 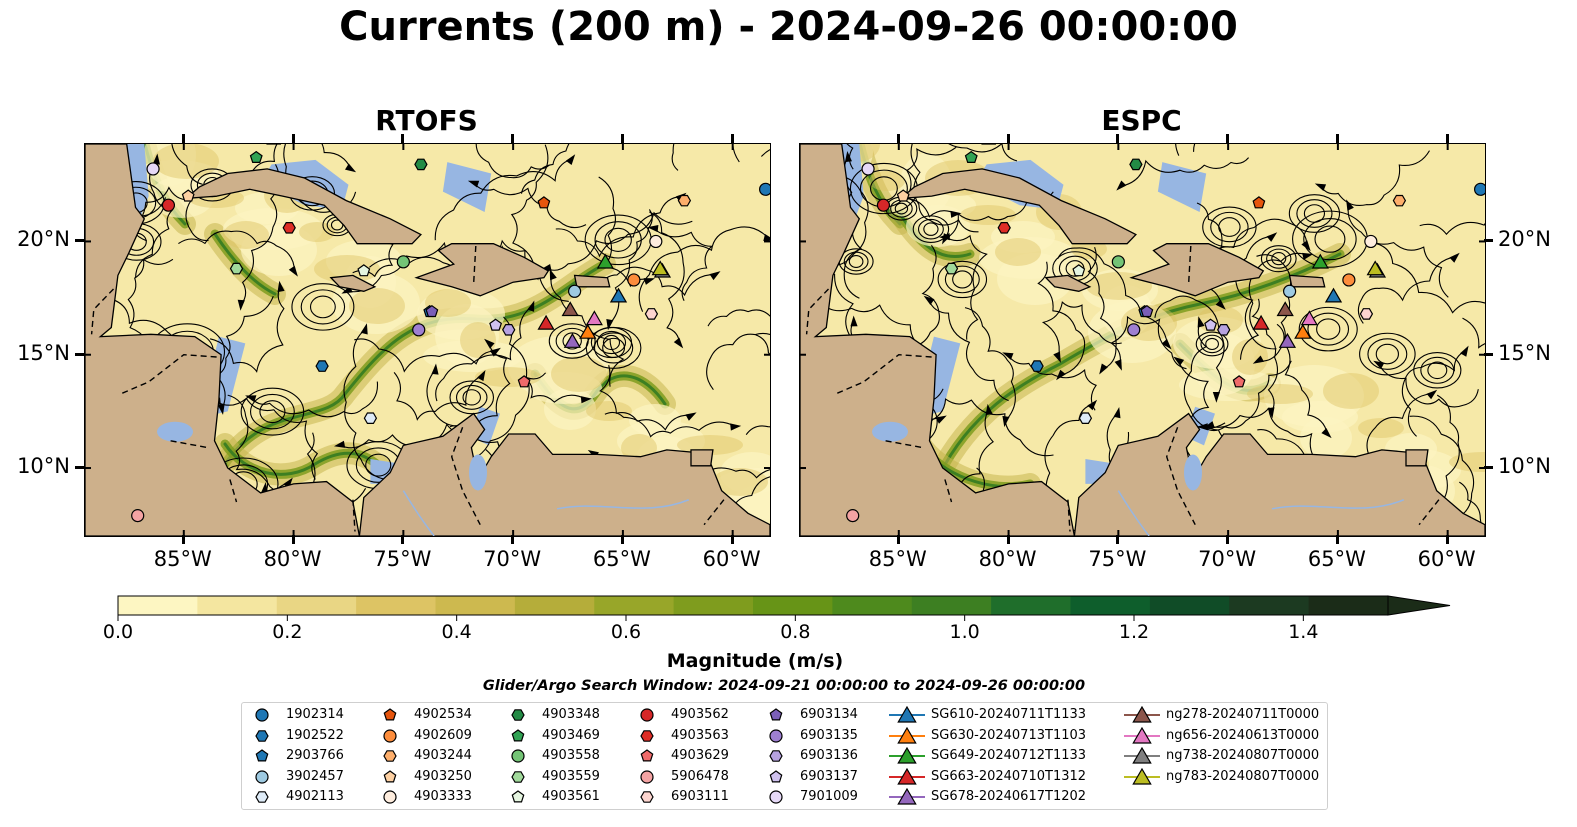 I want to click on legend-label: ng656-20240613T0000, so click(x=1243, y=735).